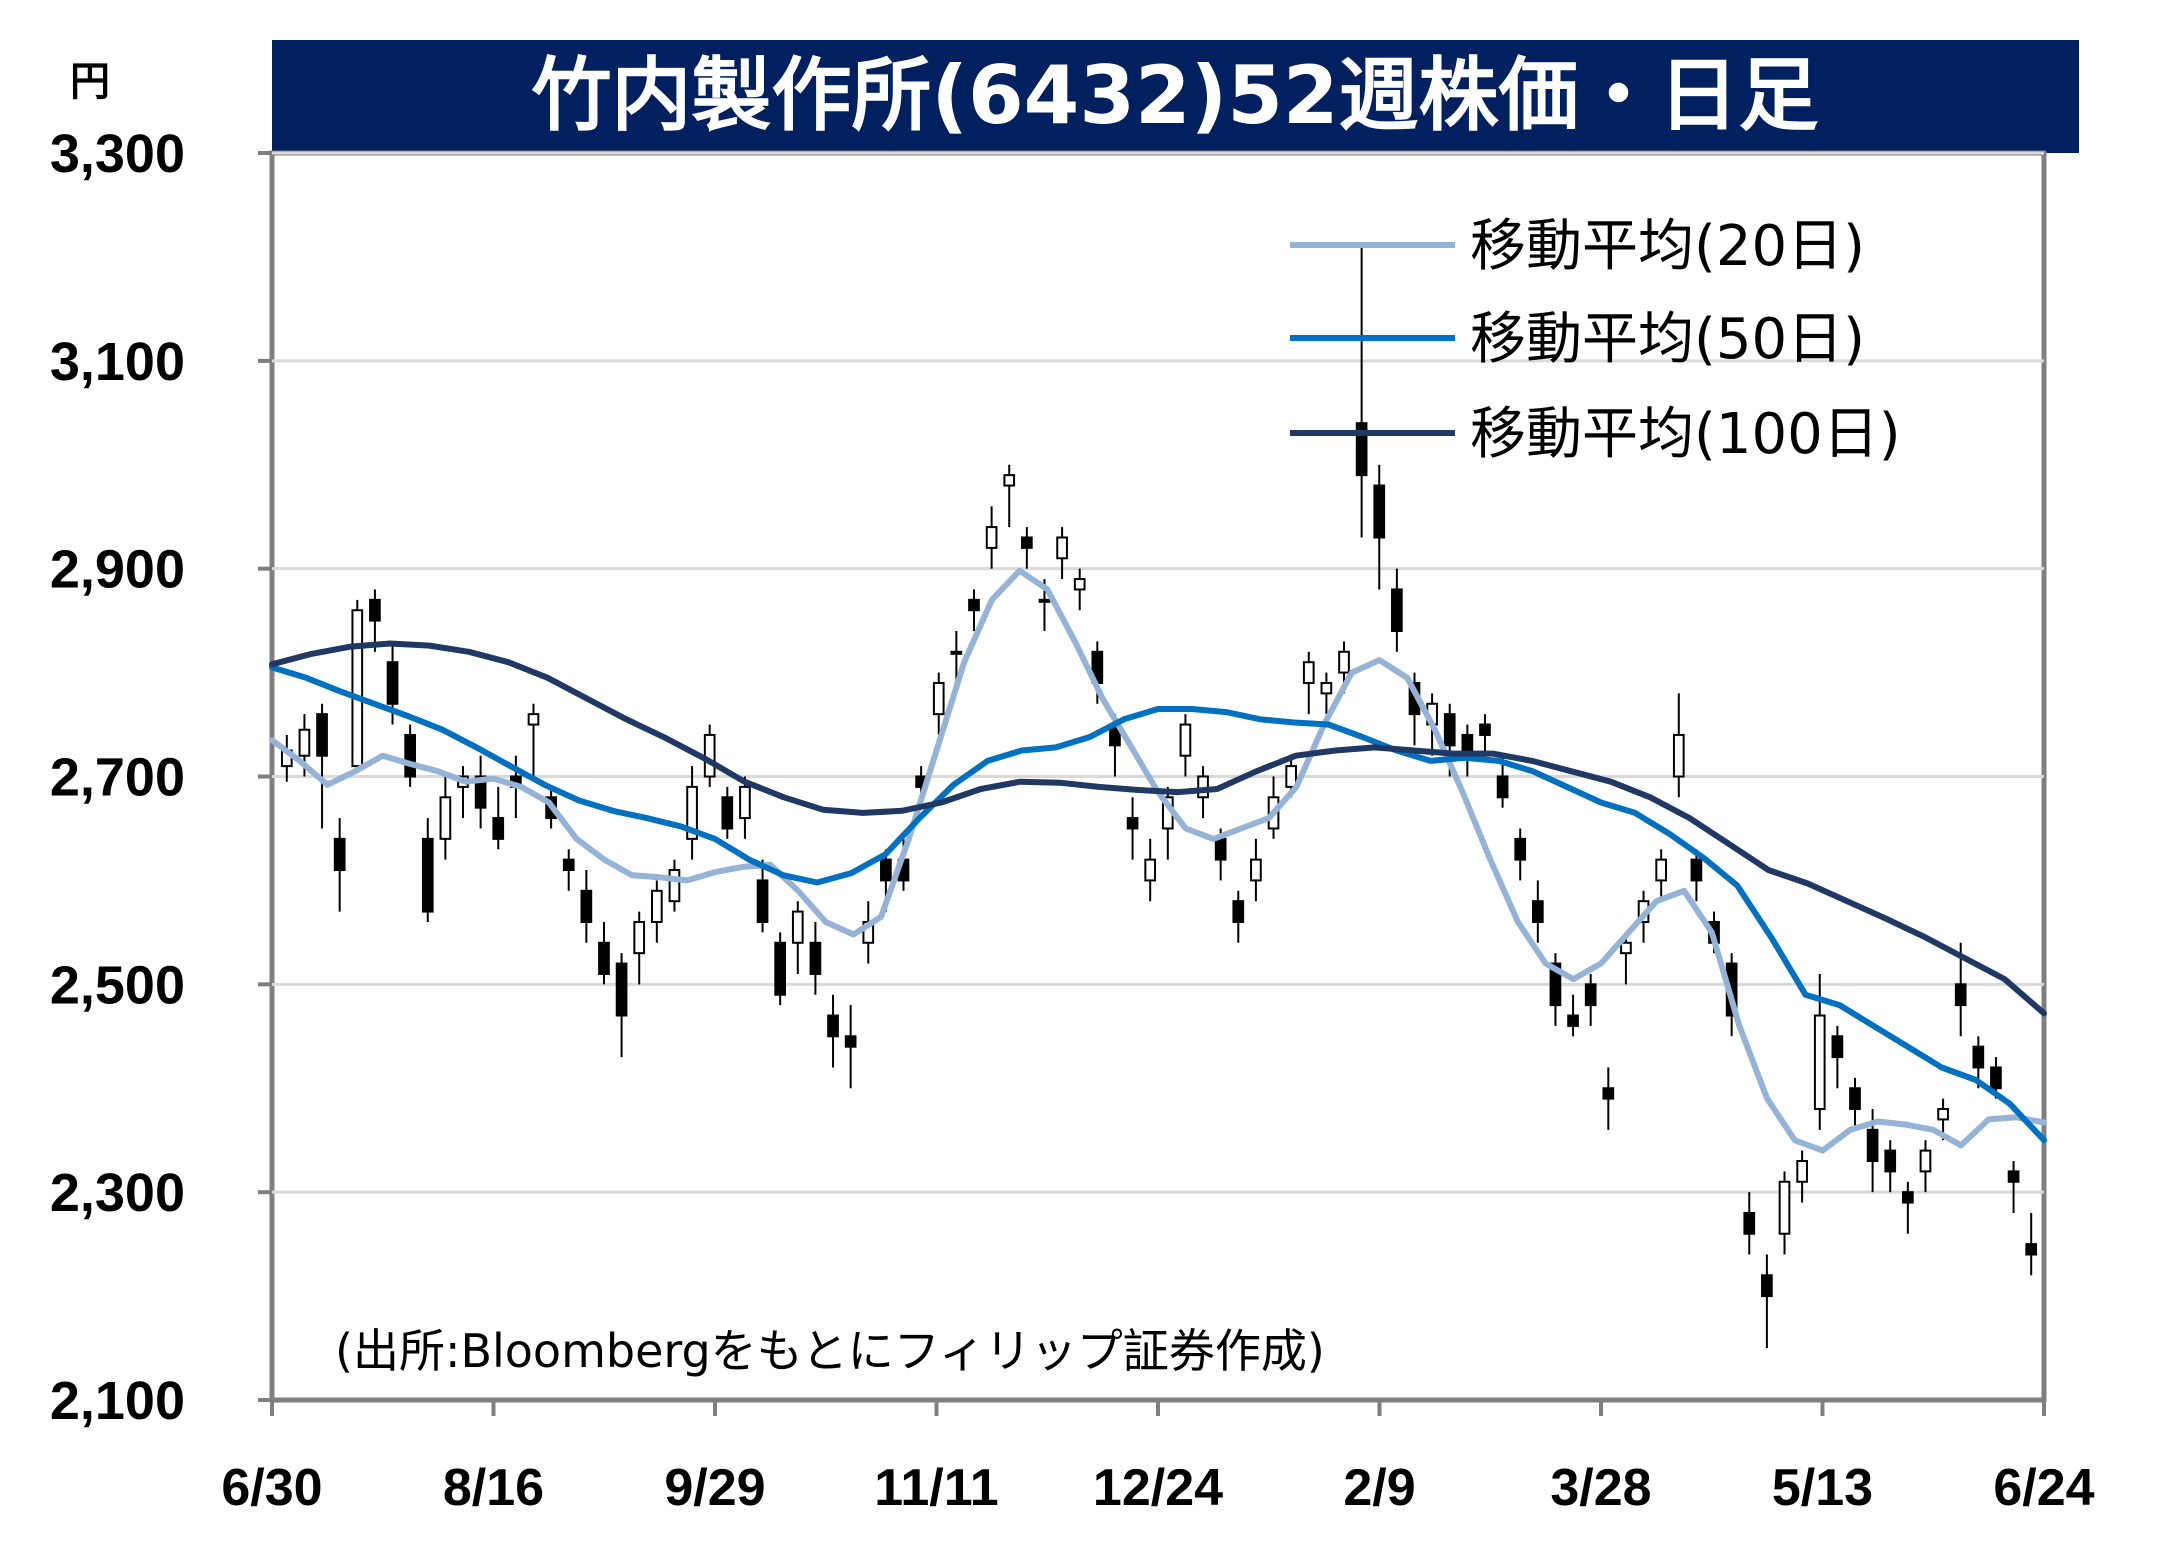 This screenshot has height=1541, width=2167. Describe the element at coordinates (1667, 246) in the screenshot. I see `legend-label-ma20: 移動平均(20日)` at that location.